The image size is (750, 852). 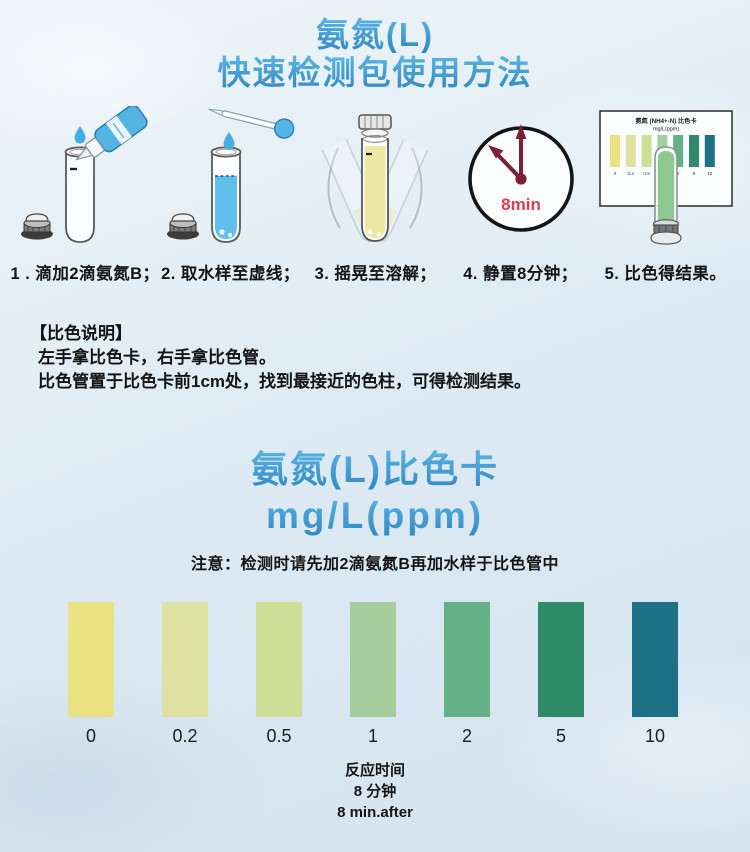 What do you see at coordinates (375, 516) in the screenshot?
I see `color-card-title-line2: mg/L(ppm)` at bounding box center [375, 516].